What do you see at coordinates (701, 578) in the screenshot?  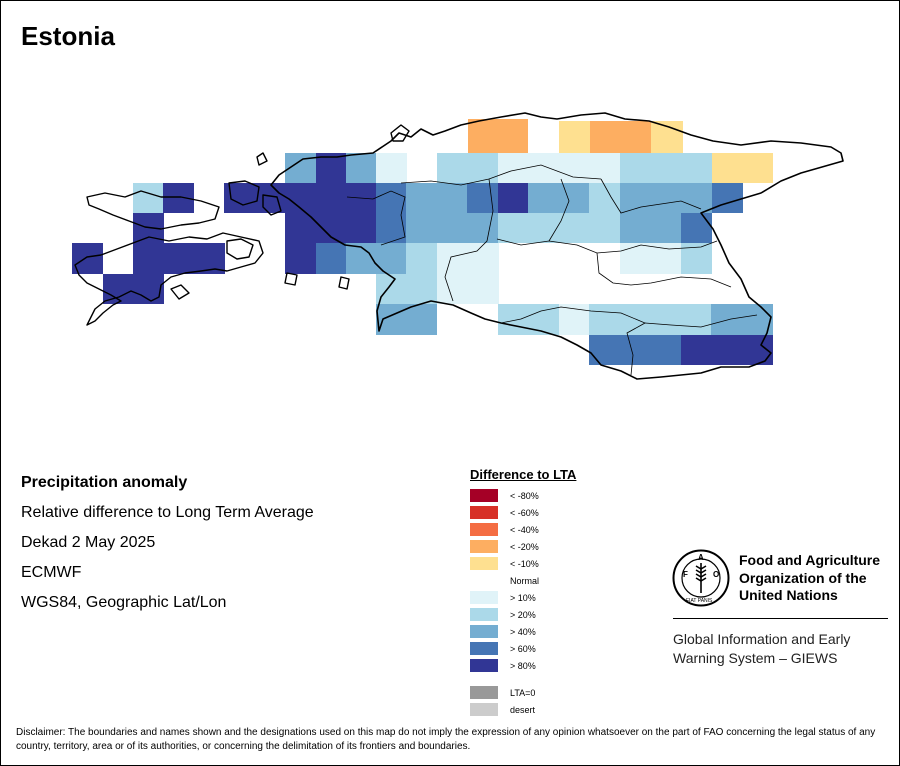 I see `fao-logo-icon: F A O FIAT PANIS` at bounding box center [701, 578].